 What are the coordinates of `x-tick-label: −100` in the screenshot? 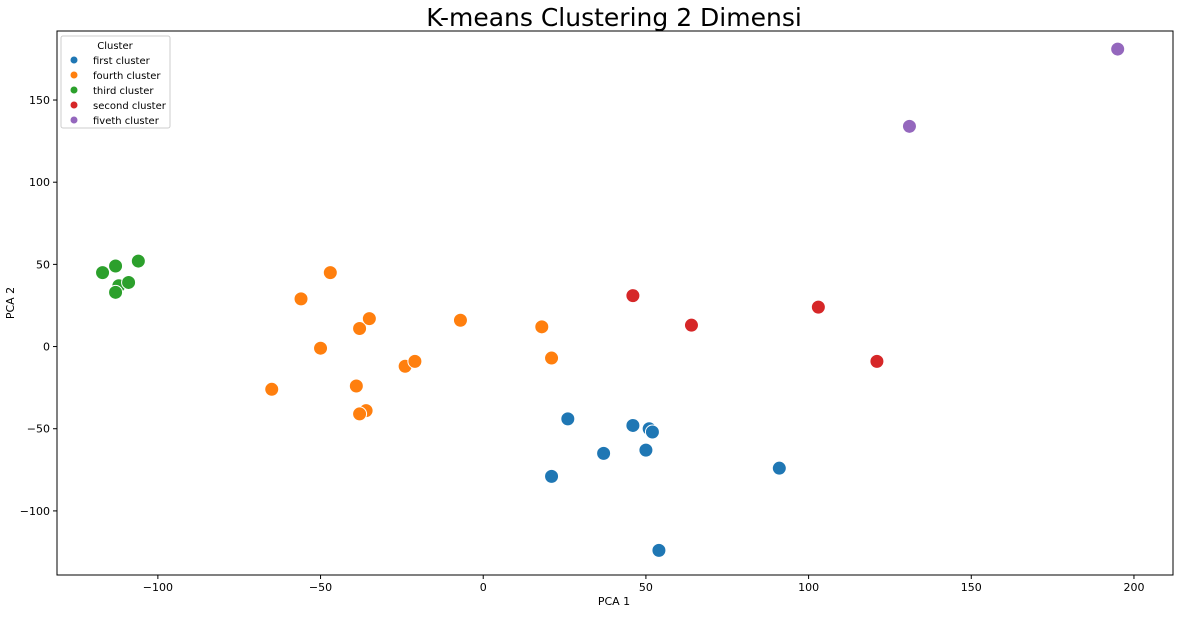 It's located at (158, 587).